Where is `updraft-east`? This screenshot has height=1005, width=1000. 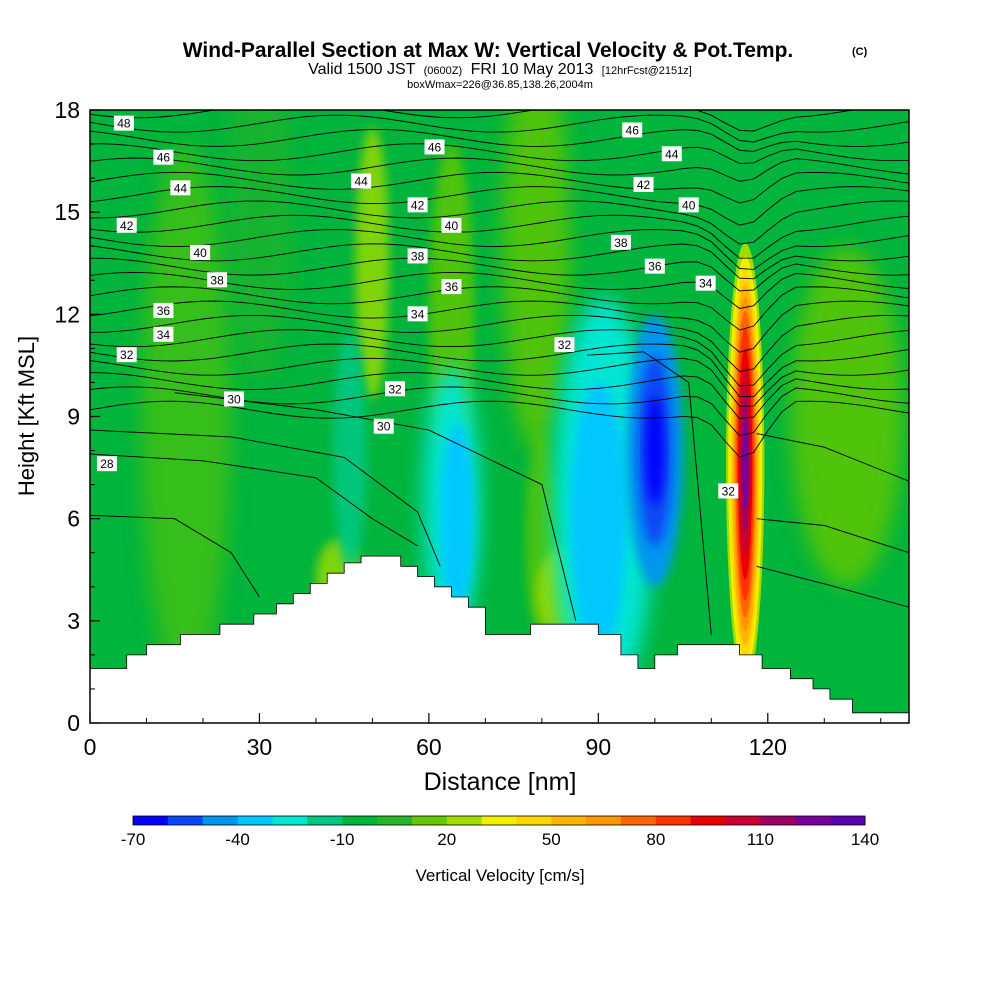
updraft-east is located at coordinates (847, 416).